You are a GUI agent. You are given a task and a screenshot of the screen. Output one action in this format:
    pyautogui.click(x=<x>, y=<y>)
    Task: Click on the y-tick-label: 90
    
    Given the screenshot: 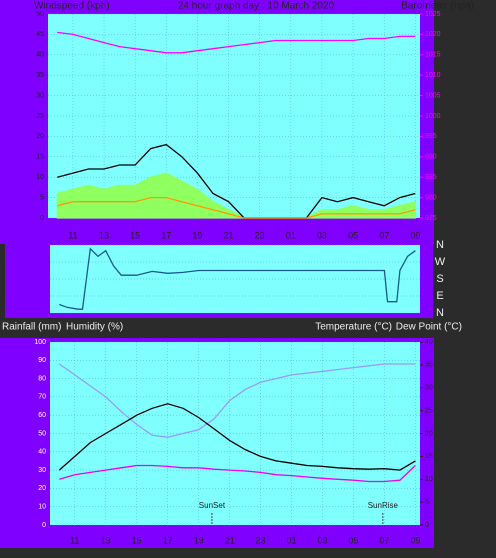 What is the action you would take?
    pyautogui.click(x=42, y=360)
    